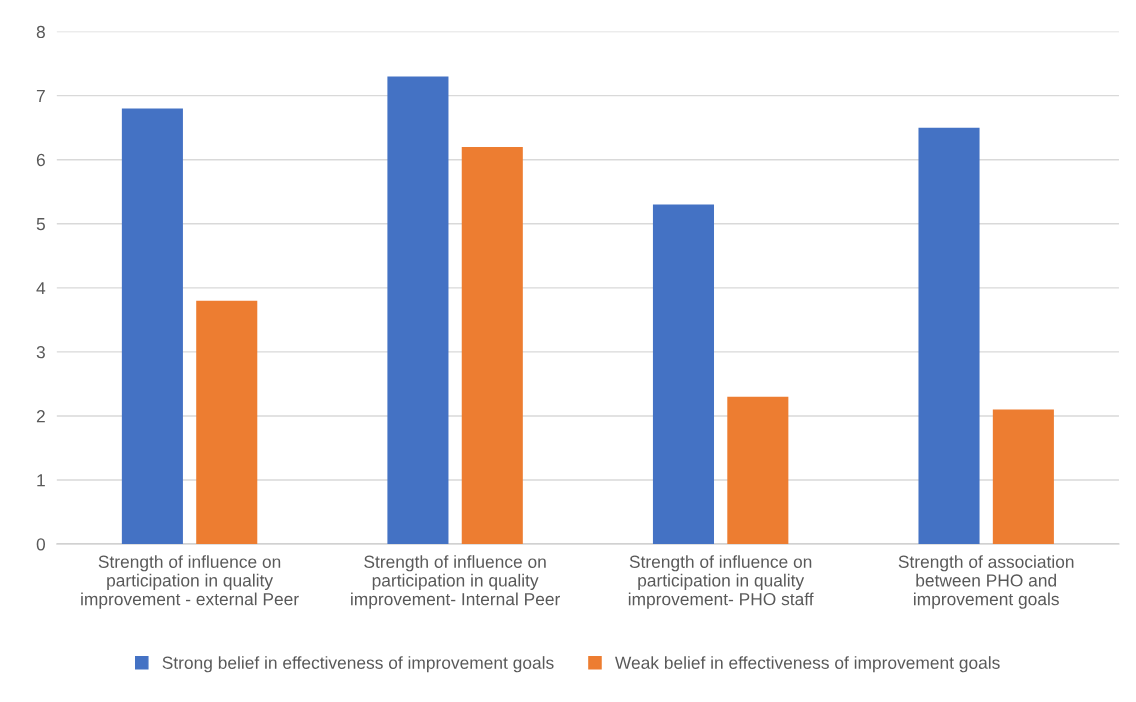 The image size is (1136, 702). What do you see at coordinates (40, 352) in the screenshot?
I see `y-tick-label: 3` at bounding box center [40, 352].